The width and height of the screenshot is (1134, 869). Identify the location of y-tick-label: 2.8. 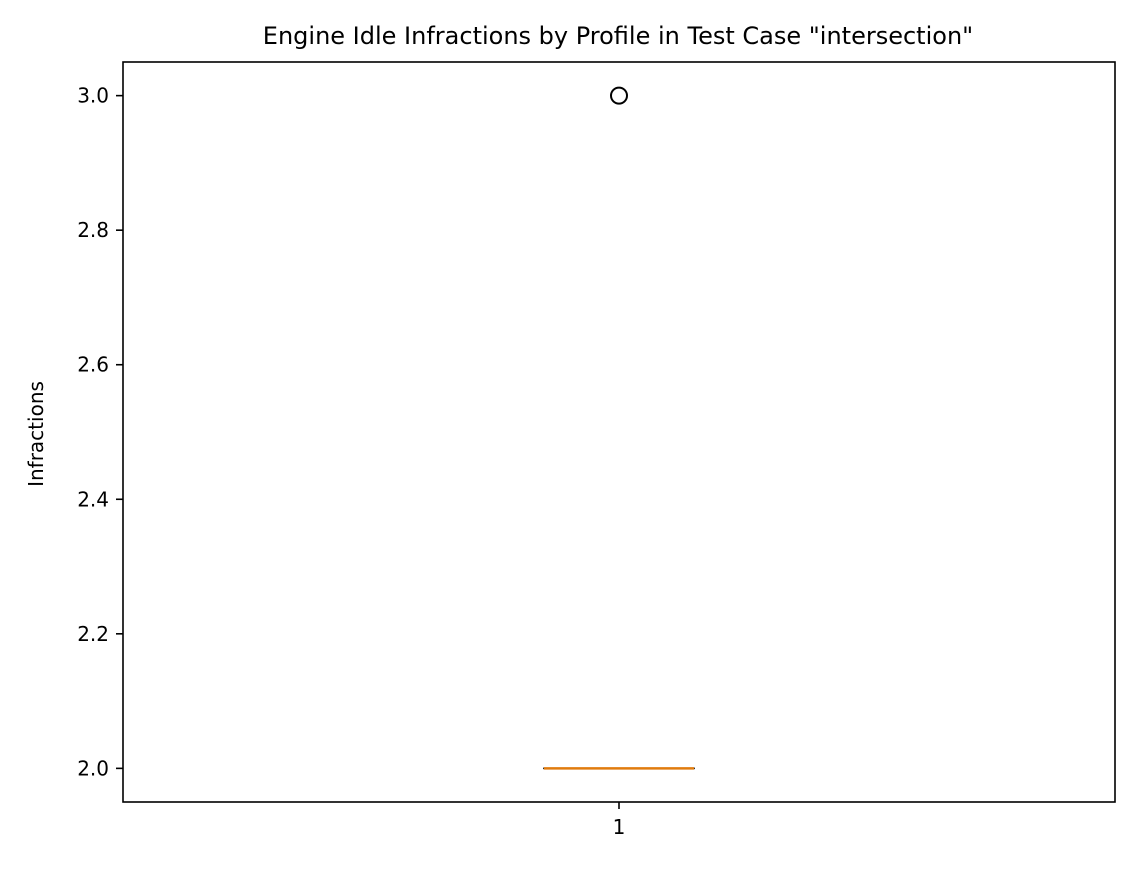
(93, 230).